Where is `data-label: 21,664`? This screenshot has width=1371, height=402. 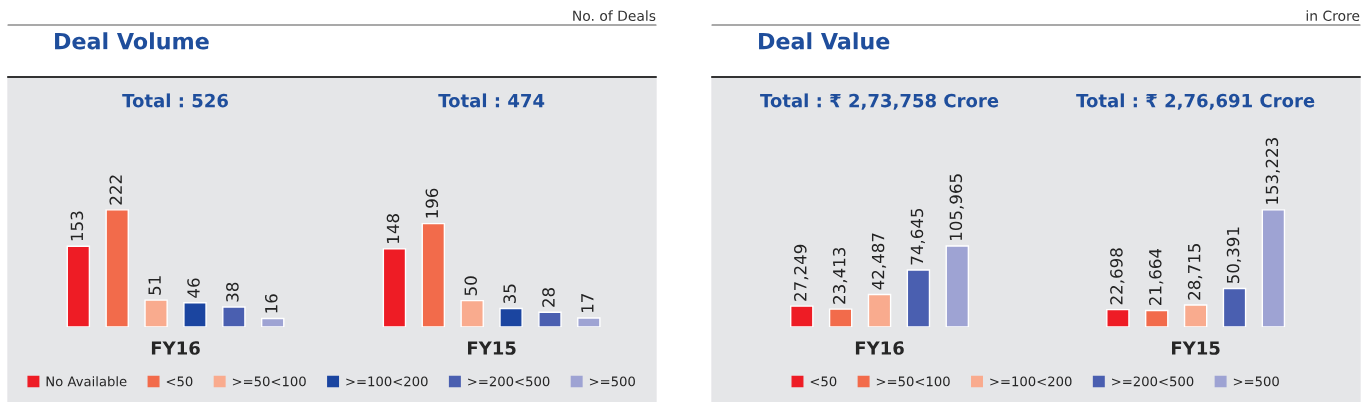
data-label: 21,664 is located at coordinates (1156, 277).